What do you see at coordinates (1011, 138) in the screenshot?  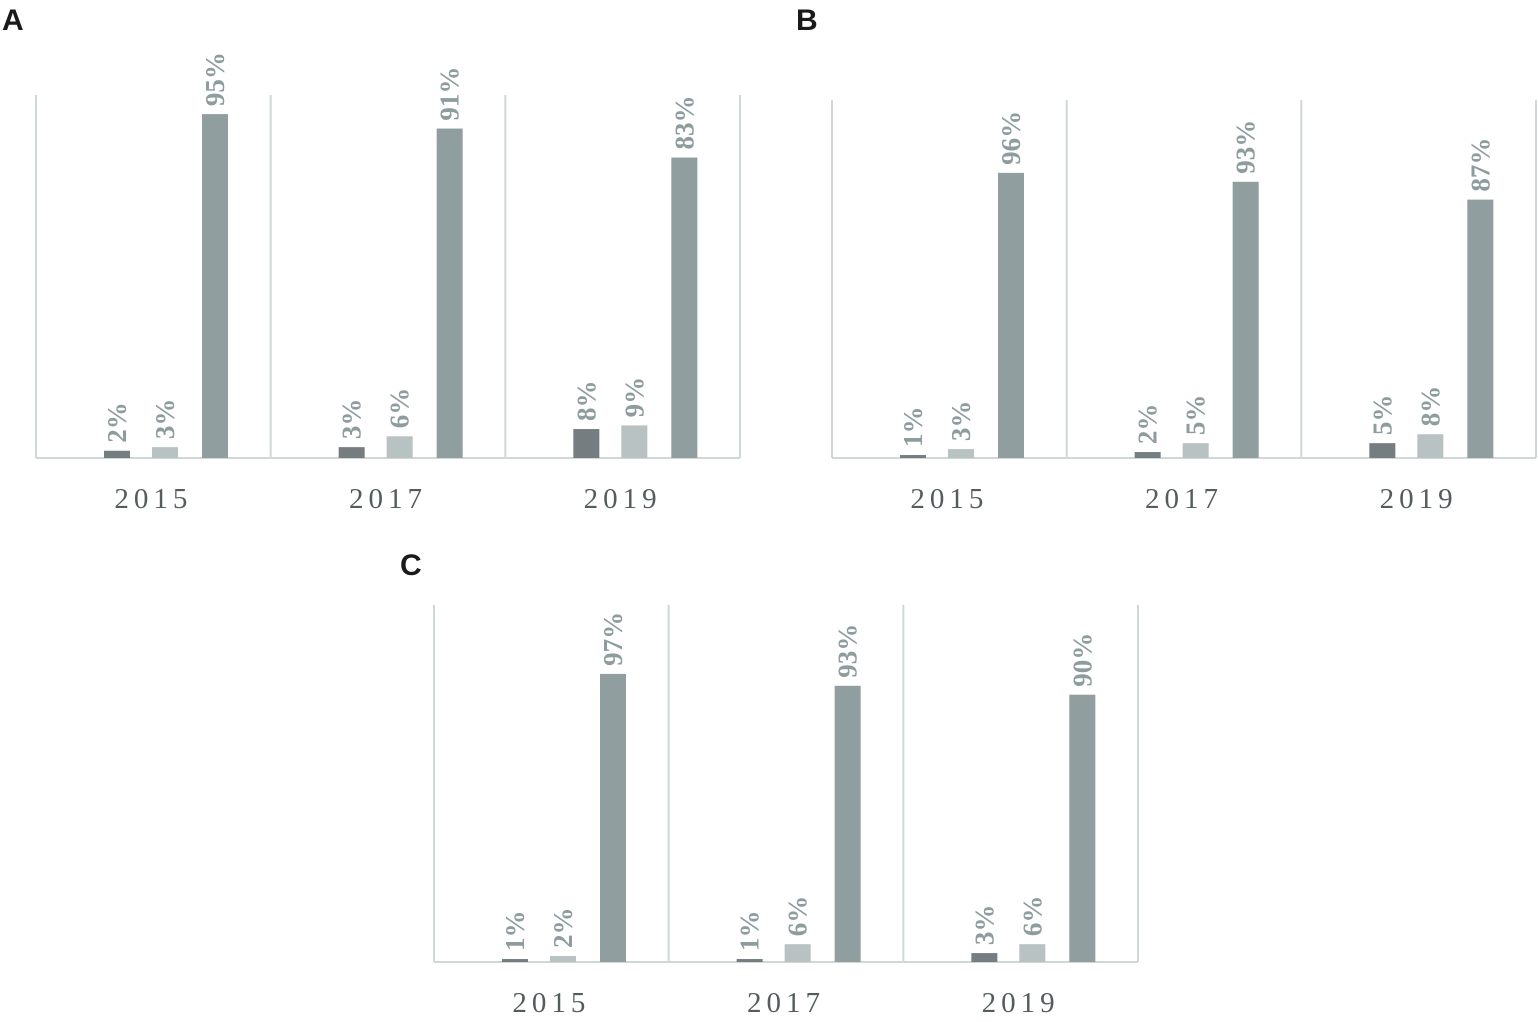 I see `panel-b-data-label-2015-s3: 96%` at bounding box center [1011, 138].